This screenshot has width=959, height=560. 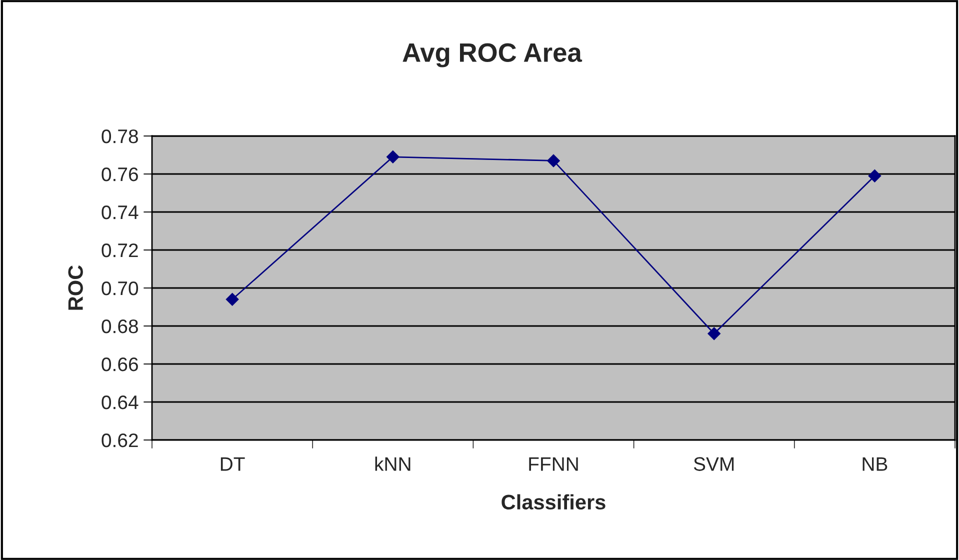 I want to click on y-tick-label: 0.78, so click(x=120, y=136).